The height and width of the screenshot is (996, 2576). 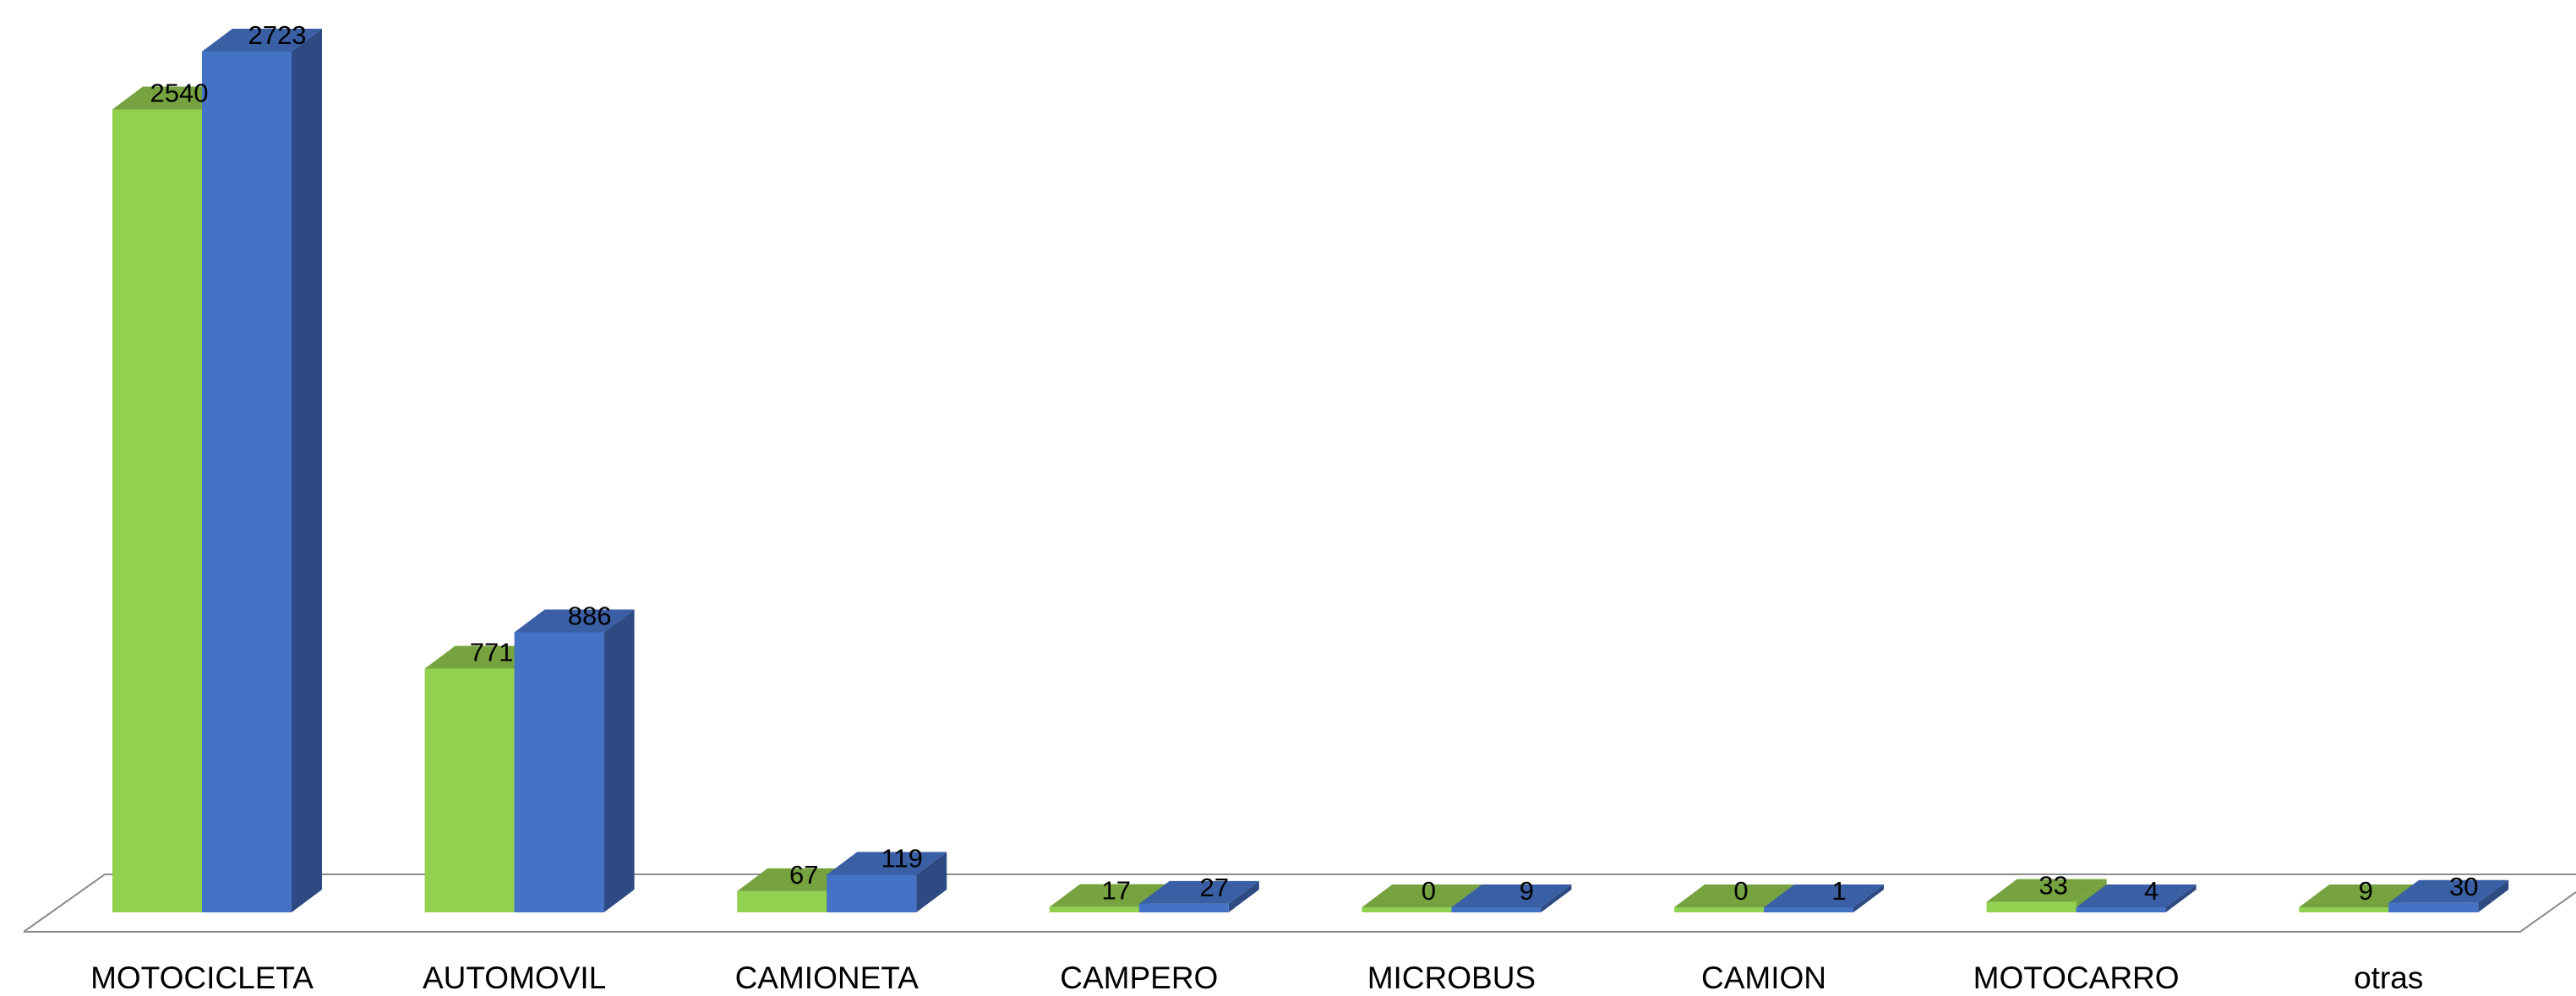 I want to click on bar-2-campero, so click(x=1198, y=896).